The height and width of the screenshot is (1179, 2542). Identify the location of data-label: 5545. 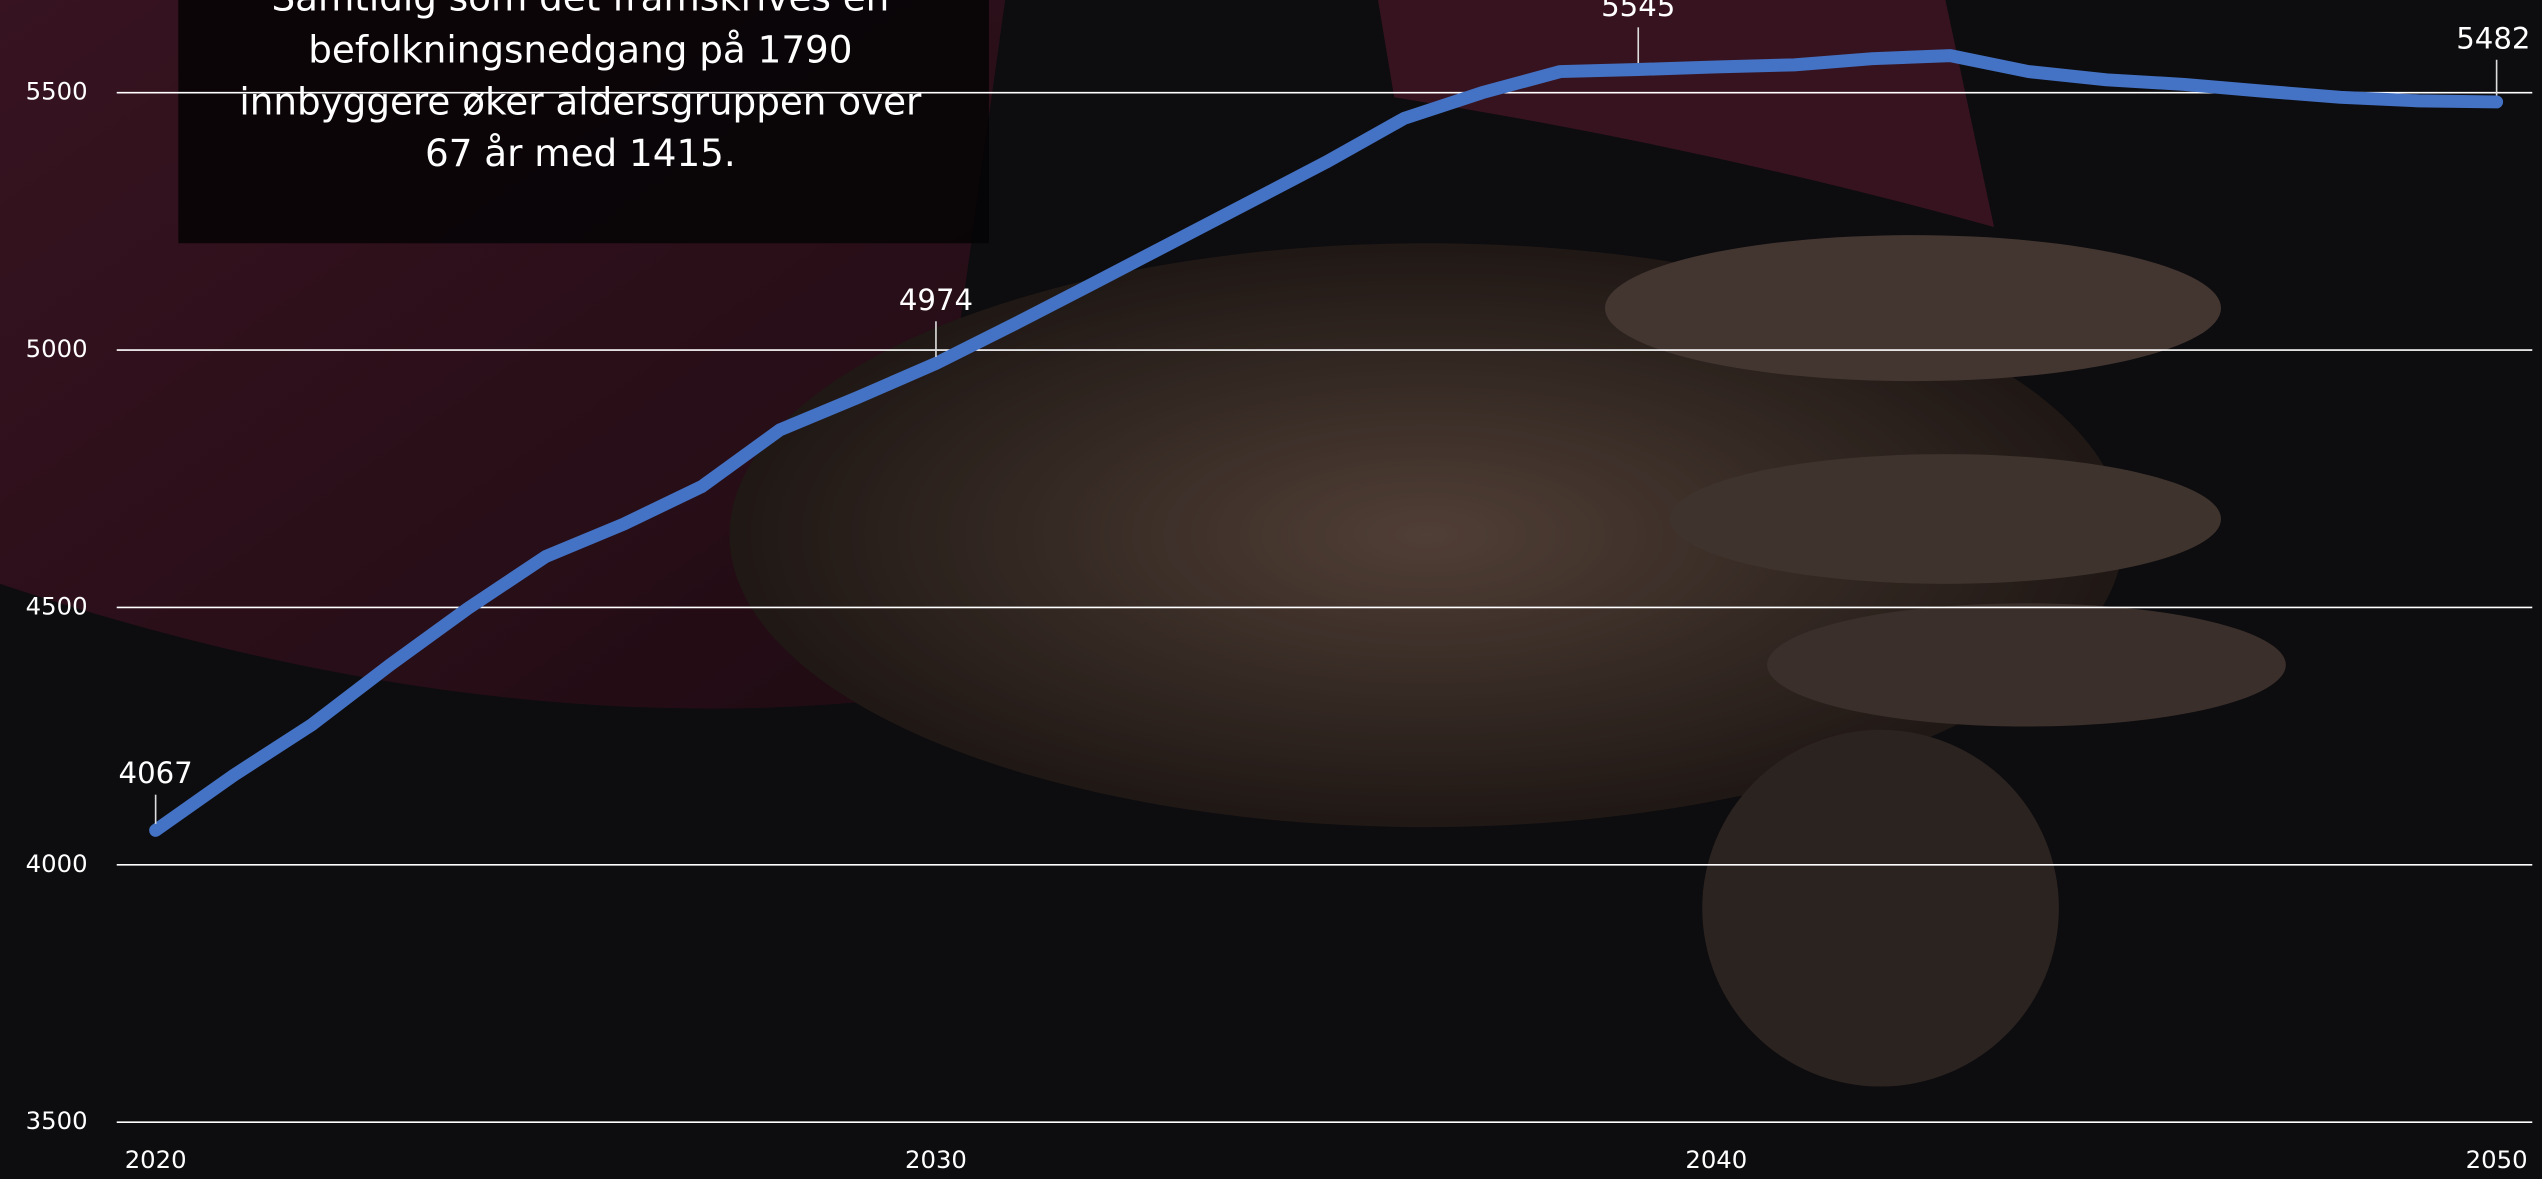
(1638, 11).